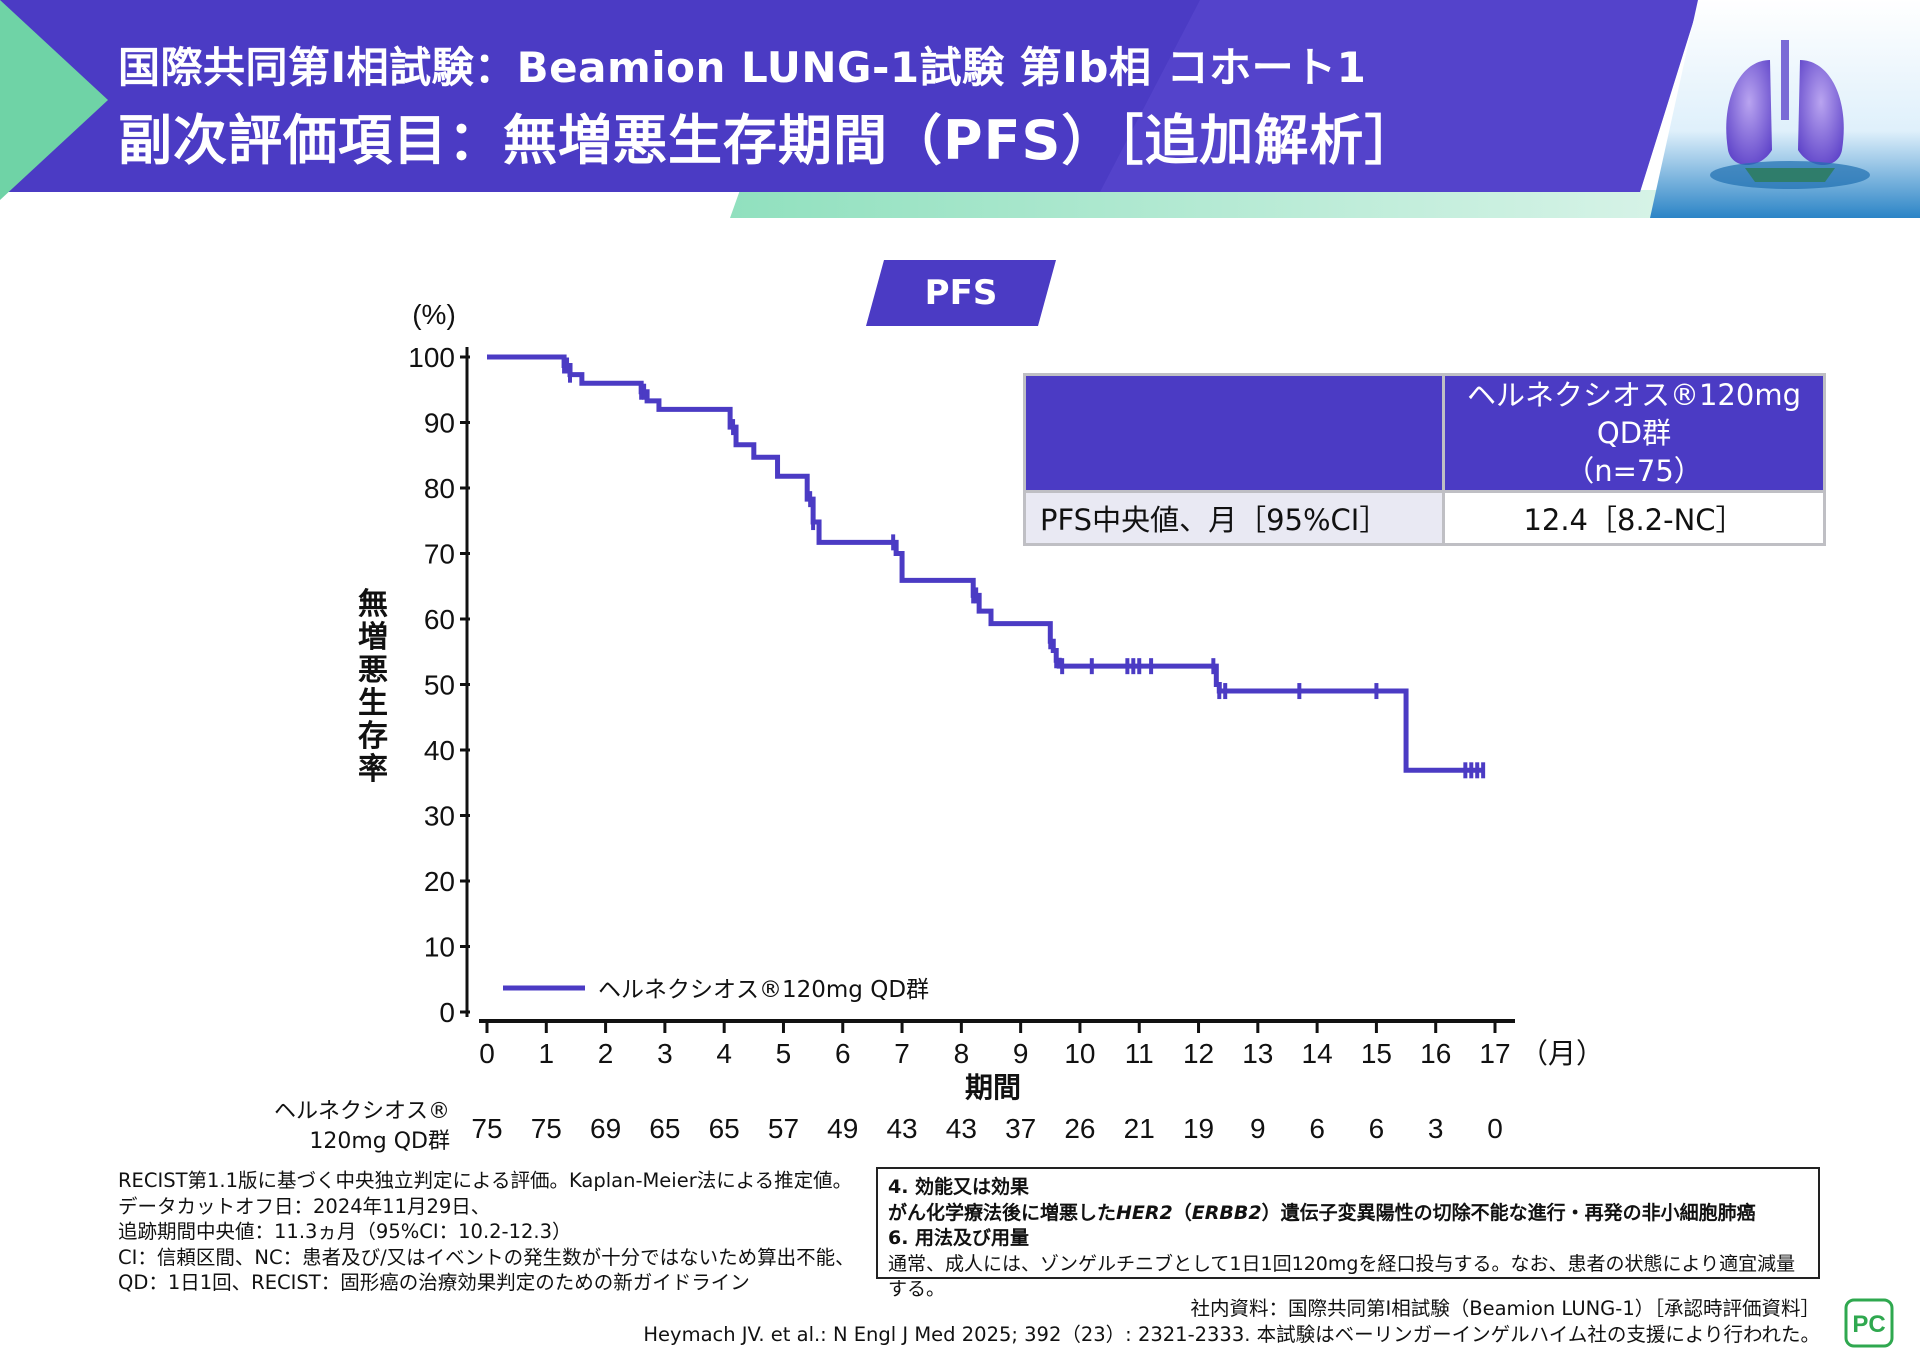  I want to click on y-tick-label: 20, so click(439, 881).